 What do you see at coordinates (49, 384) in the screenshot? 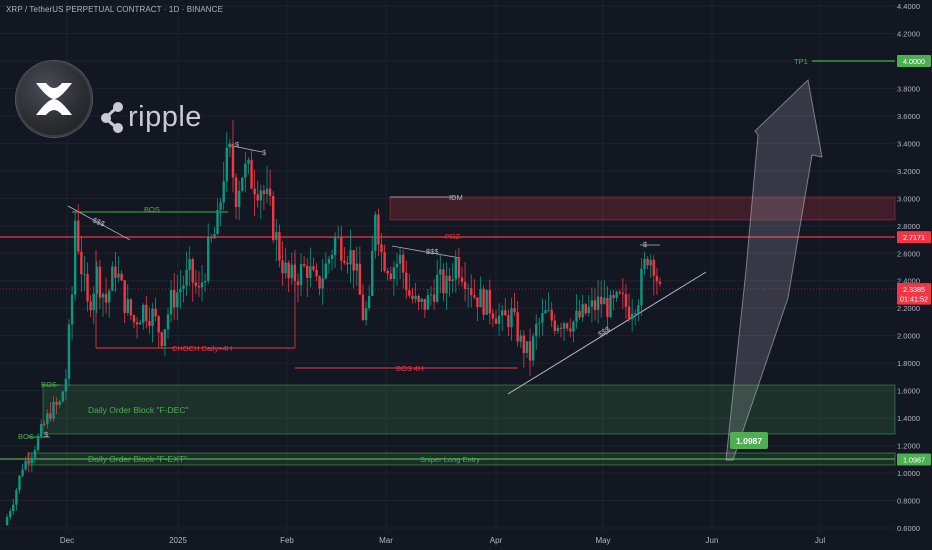
I see `bos-small-label-2: BOS` at bounding box center [49, 384].